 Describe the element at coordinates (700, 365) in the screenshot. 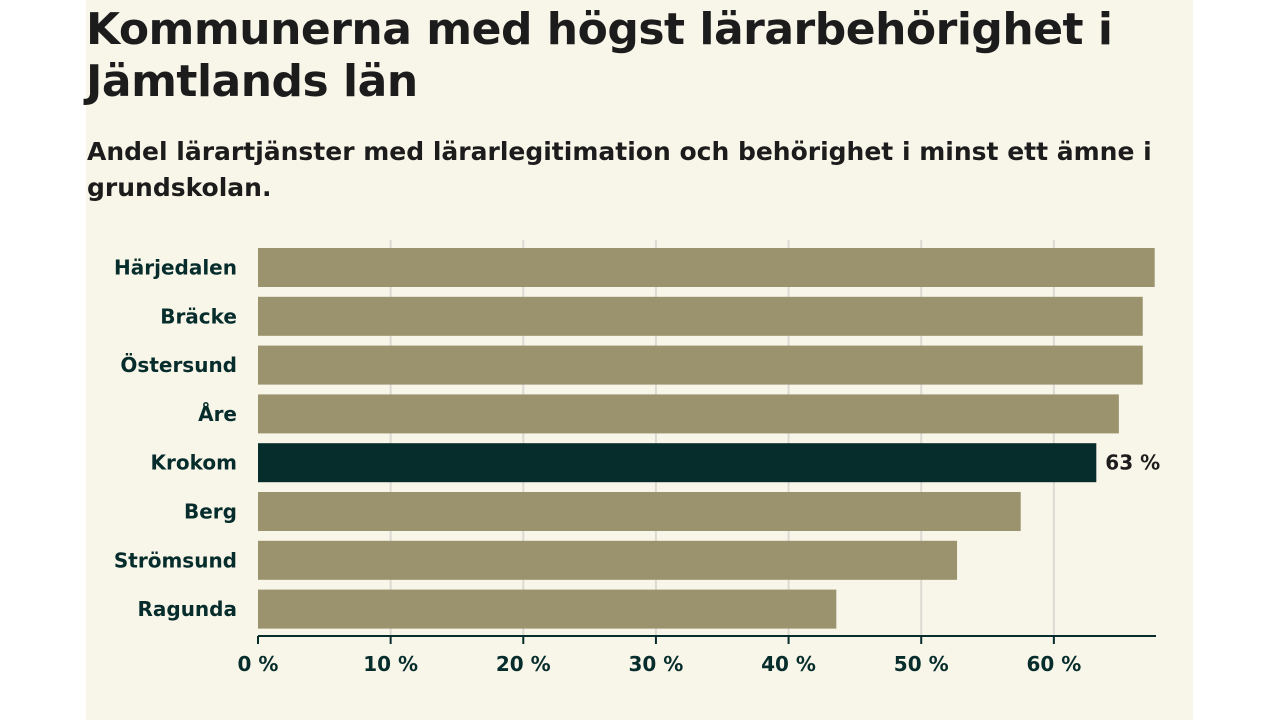

I see `bar-ostersund` at that location.